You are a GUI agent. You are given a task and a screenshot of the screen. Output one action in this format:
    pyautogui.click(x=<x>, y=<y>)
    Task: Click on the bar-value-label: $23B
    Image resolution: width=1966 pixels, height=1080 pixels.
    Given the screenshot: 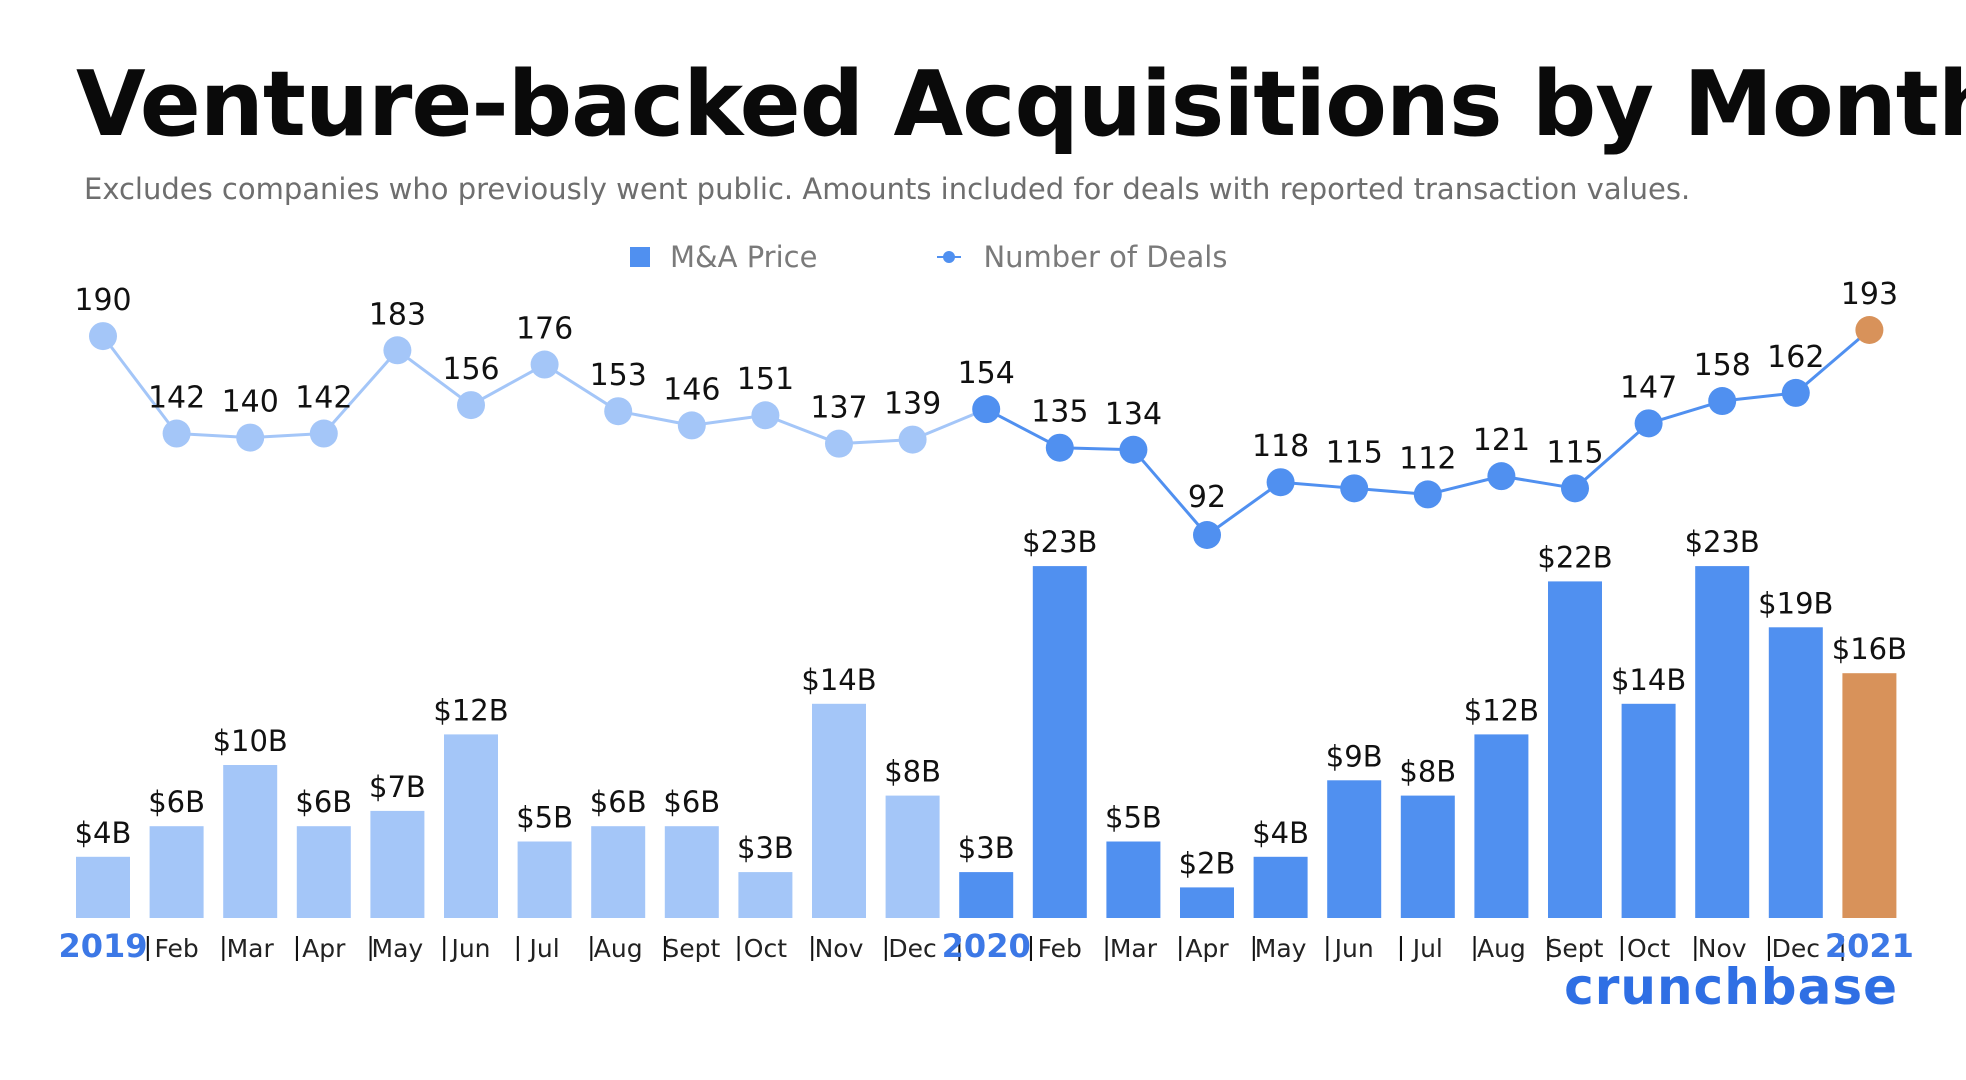 What is the action you would take?
    pyautogui.click(x=1059, y=542)
    